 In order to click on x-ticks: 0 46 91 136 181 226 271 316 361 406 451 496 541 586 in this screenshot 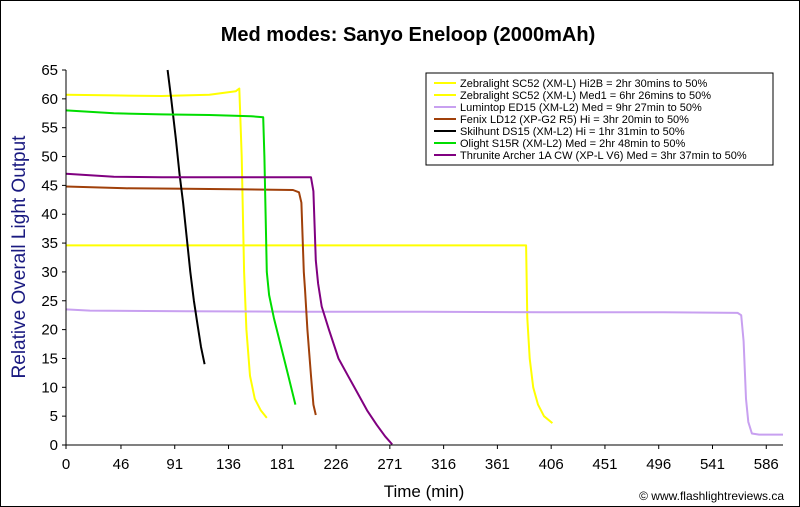, I will do `click(420, 459)`.